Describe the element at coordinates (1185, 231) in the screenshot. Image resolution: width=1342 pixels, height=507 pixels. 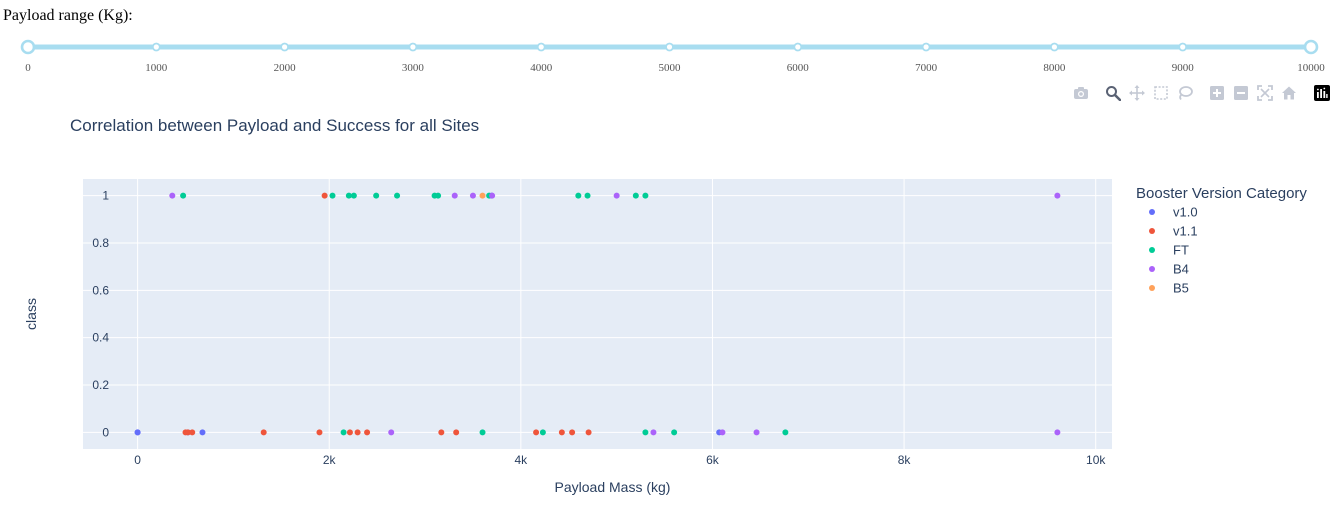
I see `legend-label: v1.1` at that location.